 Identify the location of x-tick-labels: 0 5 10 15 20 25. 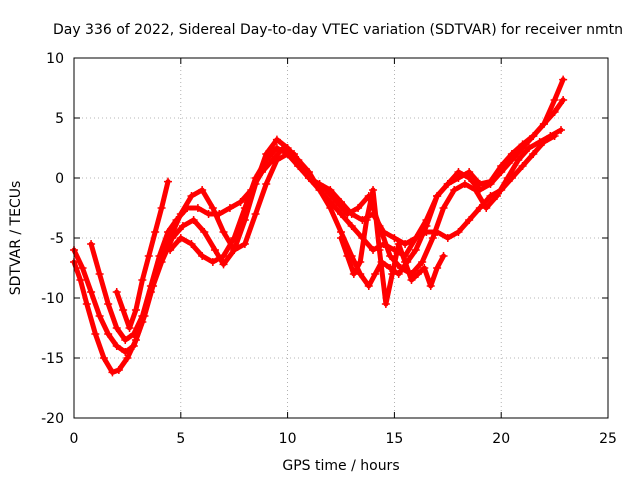
(343, 439).